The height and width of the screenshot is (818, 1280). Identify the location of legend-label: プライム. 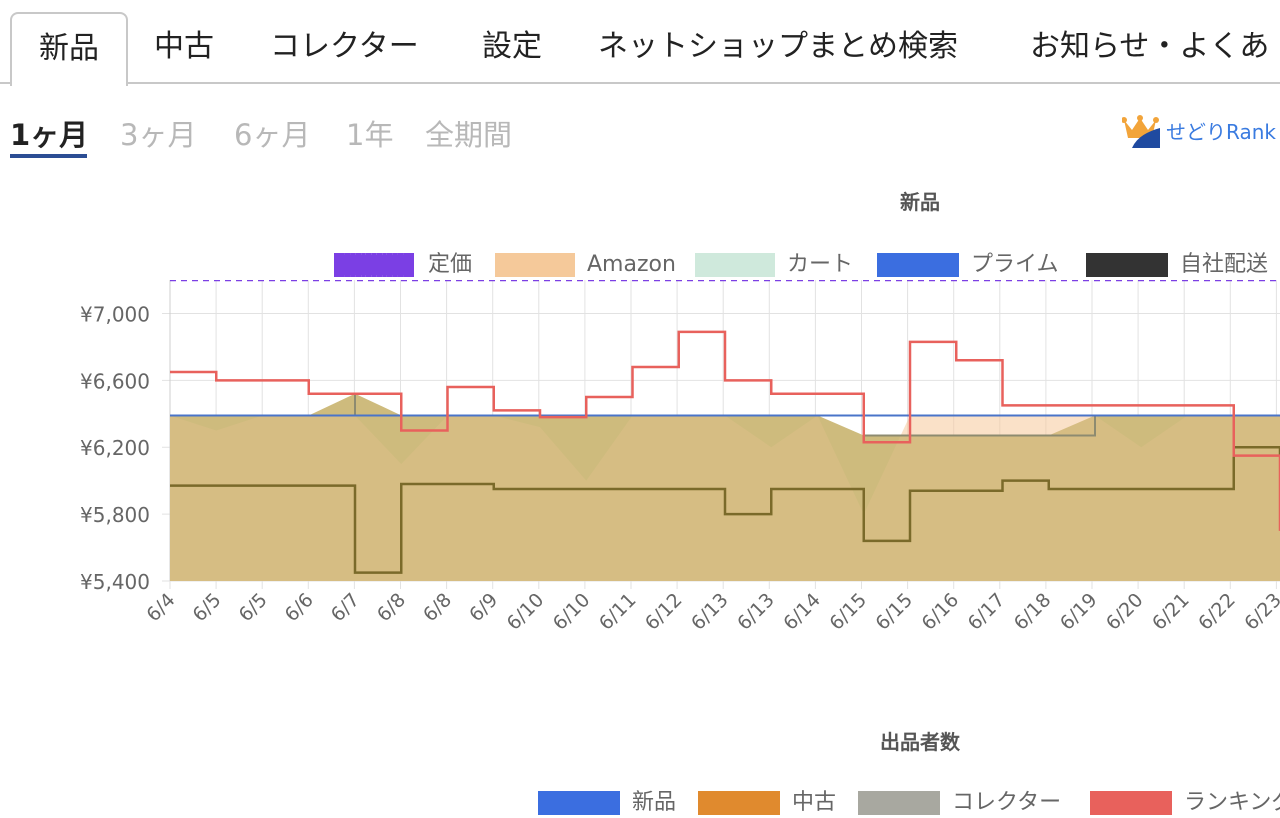
(1015, 264).